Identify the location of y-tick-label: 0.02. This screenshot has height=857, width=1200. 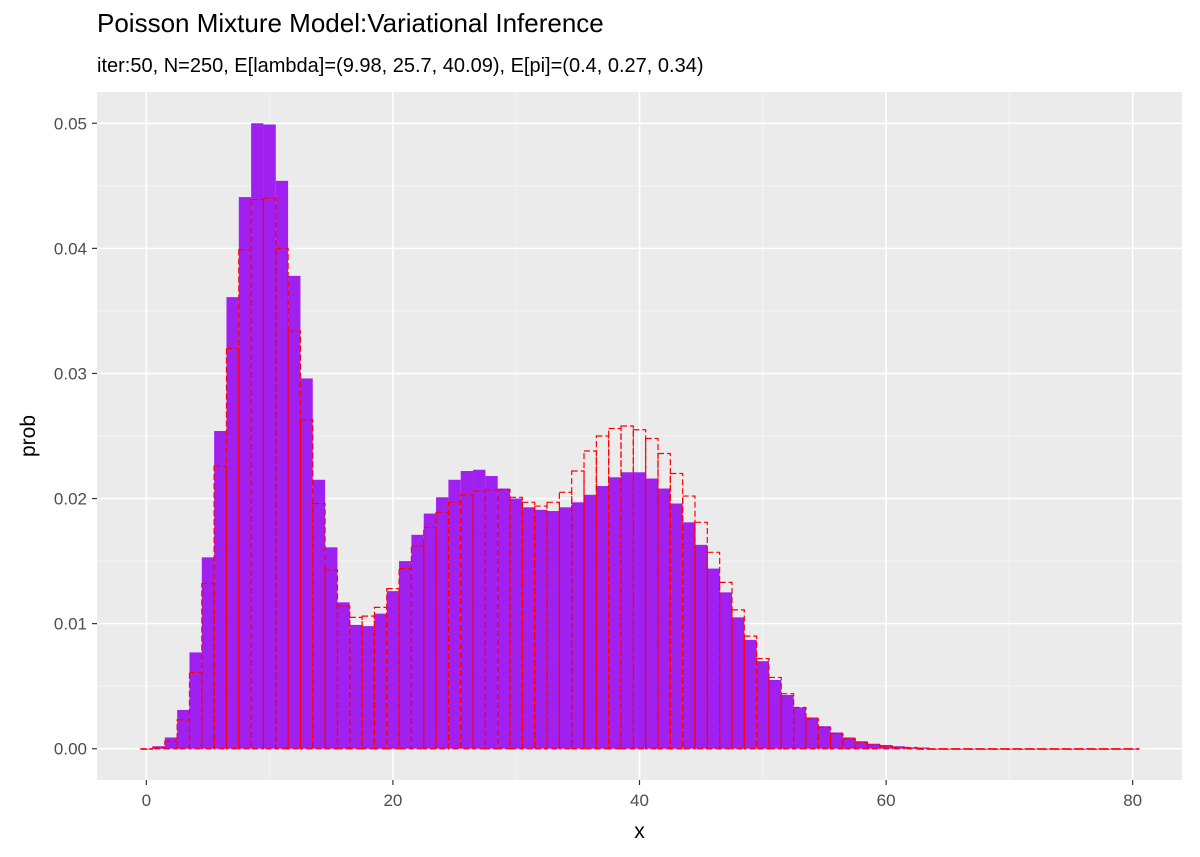
(70, 499).